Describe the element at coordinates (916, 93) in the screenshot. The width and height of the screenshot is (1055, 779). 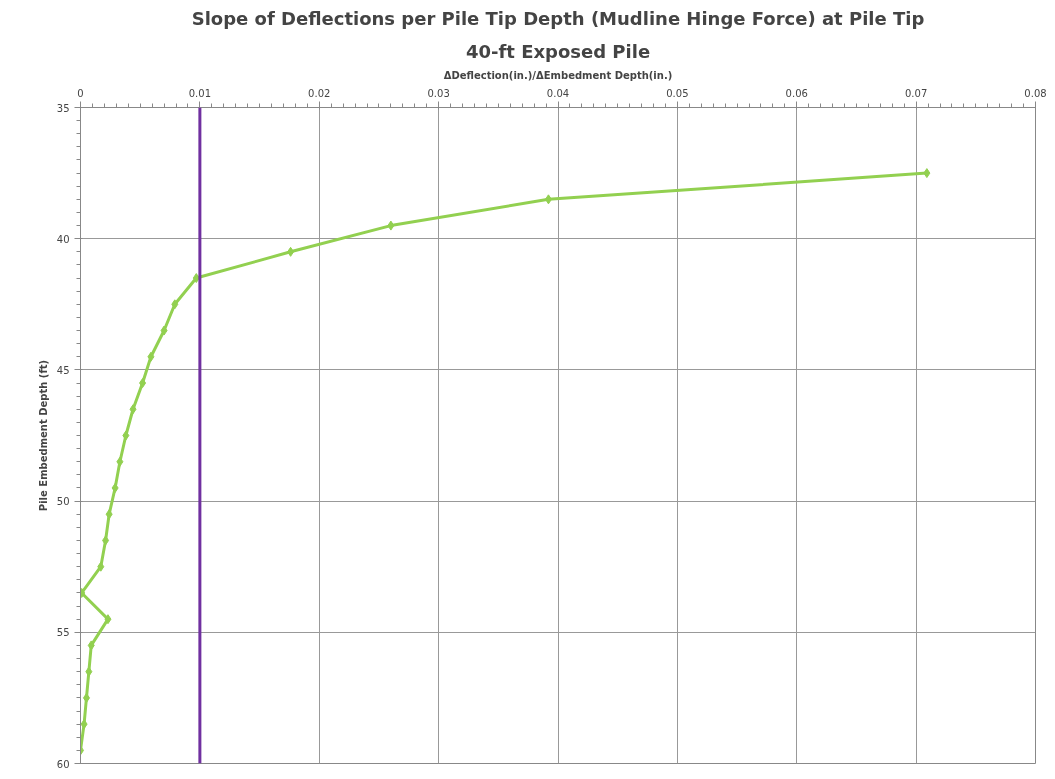
I see `x-tick-label: 0.07` at that location.